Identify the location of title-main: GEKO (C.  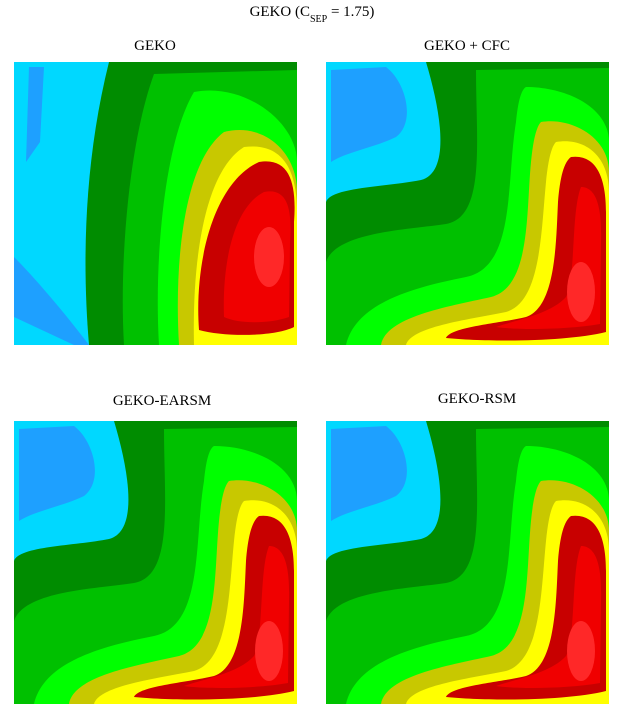
(280, 12).